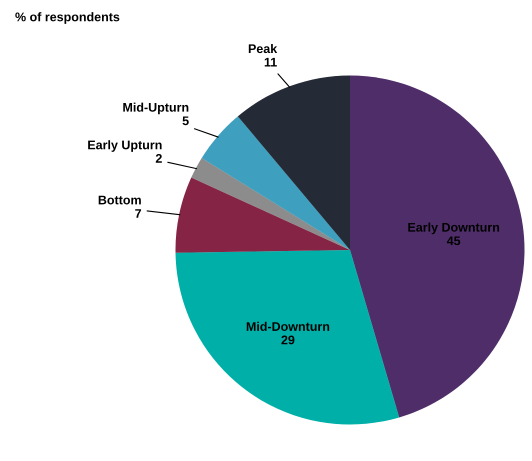 Image resolution: width=532 pixels, height=461 pixels. What do you see at coordinates (155, 108) in the screenshot?
I see `slice-label: Mid-Upturn` at bounding box center [155, 108].